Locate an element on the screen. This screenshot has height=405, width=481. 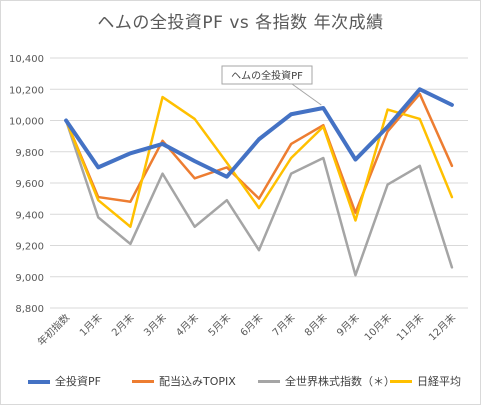
x-tick-label: 3月末 is located at coordinates (155, 325).